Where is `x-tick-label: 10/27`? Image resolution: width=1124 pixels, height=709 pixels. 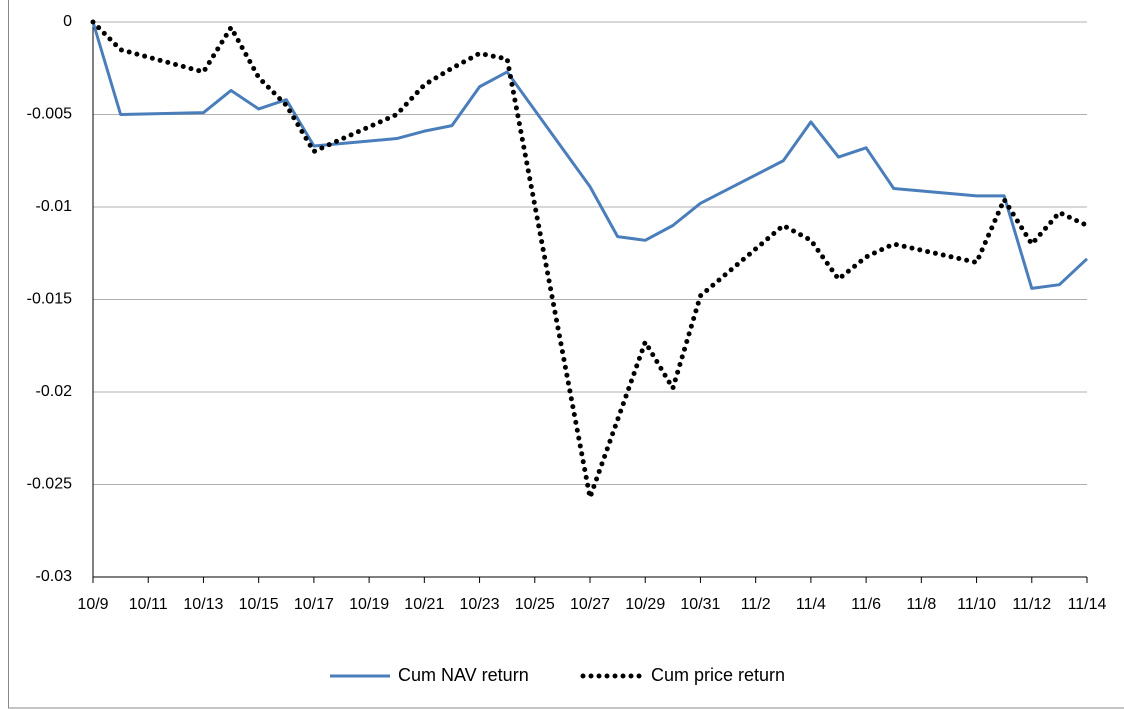
x-tick-label: 10/27 is located at coordinates (590, 604).